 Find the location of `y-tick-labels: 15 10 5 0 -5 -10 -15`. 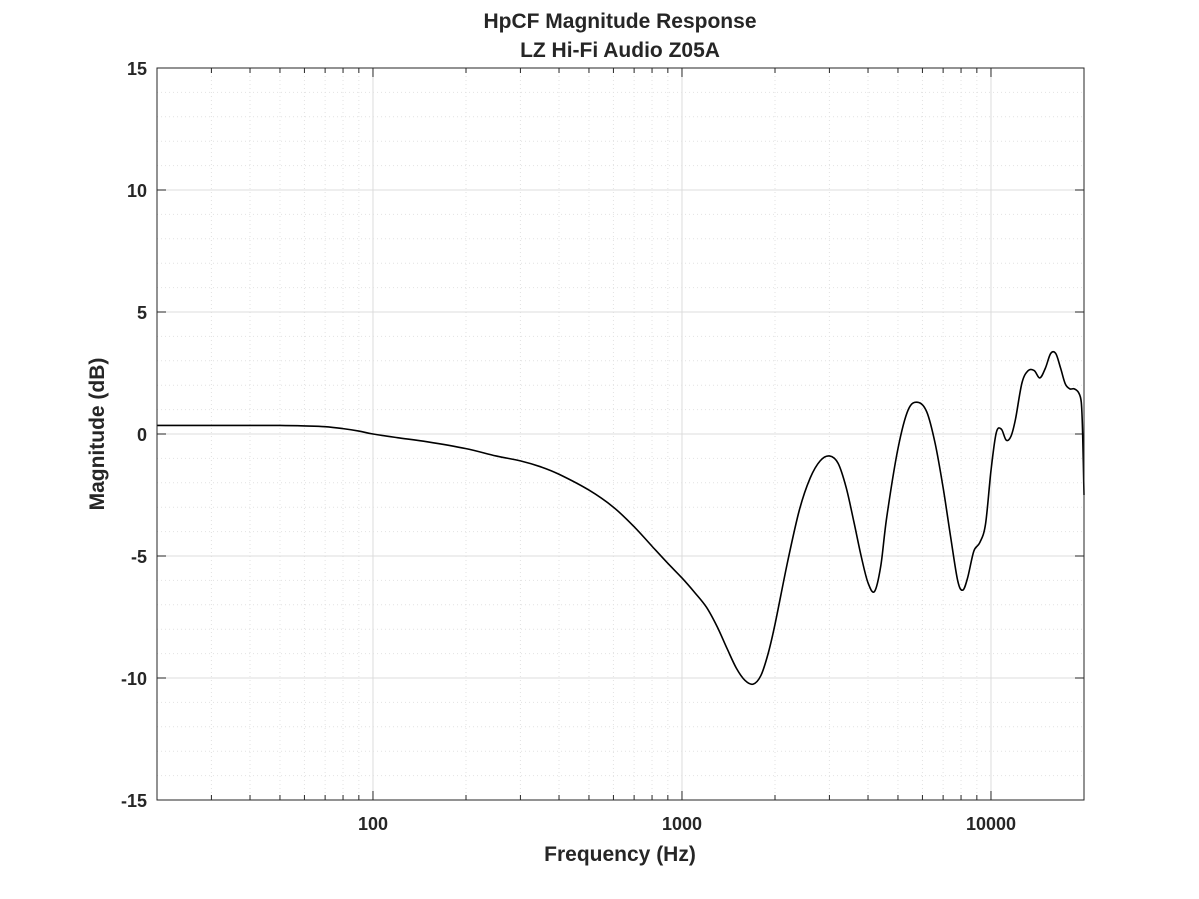

y-tick-labels: 15 10 5 0 -5 -10 -15 is located at coordinates (134, 435).